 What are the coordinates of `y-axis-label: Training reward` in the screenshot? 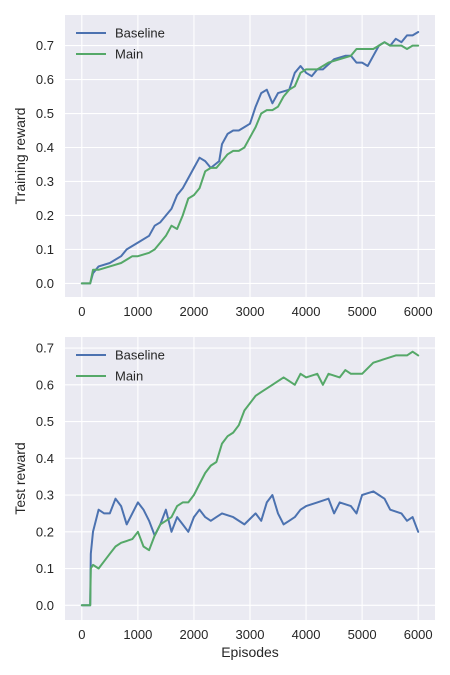 It's located at (20, 156).